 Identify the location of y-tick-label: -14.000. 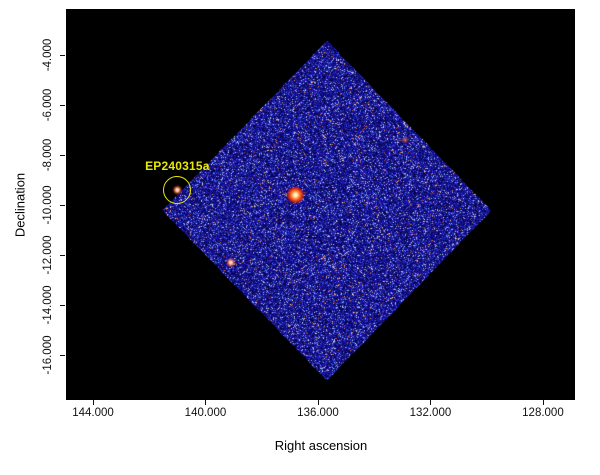
(48, 305).